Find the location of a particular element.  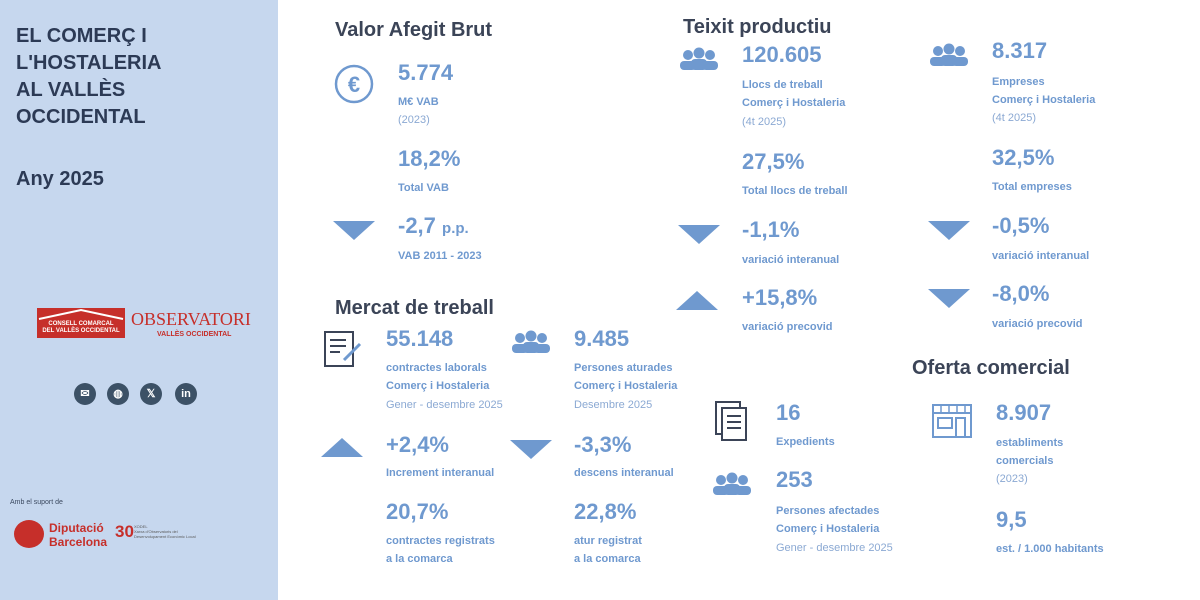

jobs-share: 27,5% is located at coordinates (773, 161).